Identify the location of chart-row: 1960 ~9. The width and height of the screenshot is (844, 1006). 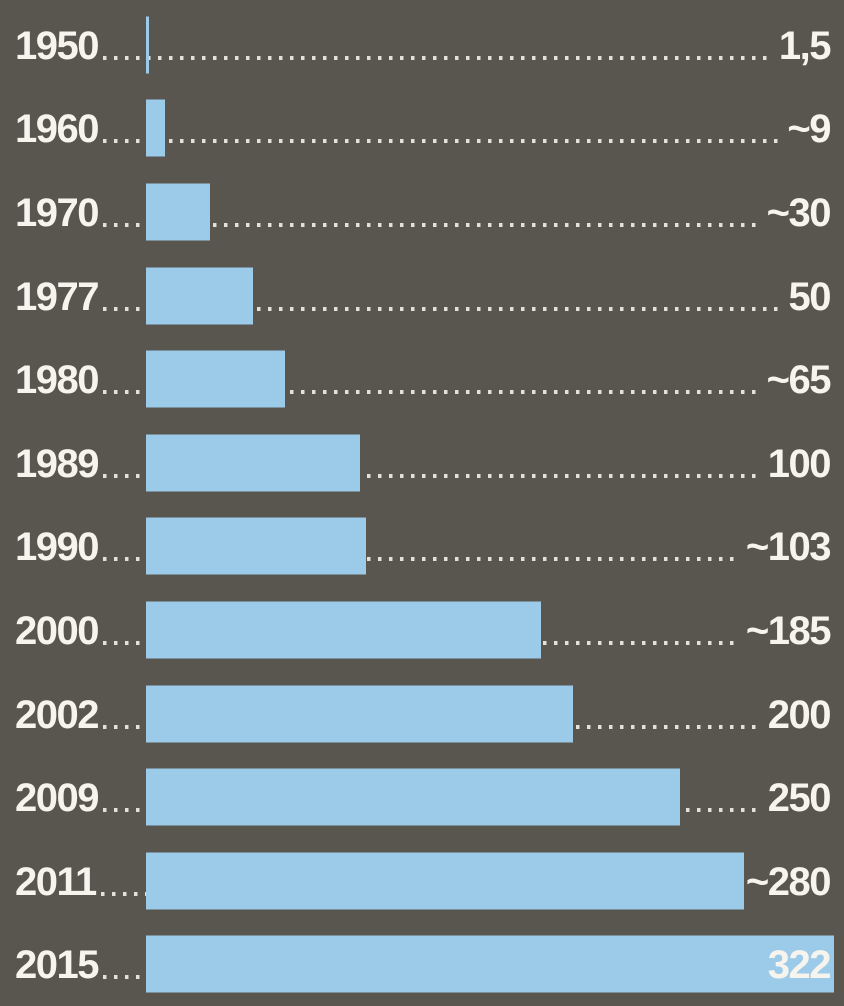
(422, 129).